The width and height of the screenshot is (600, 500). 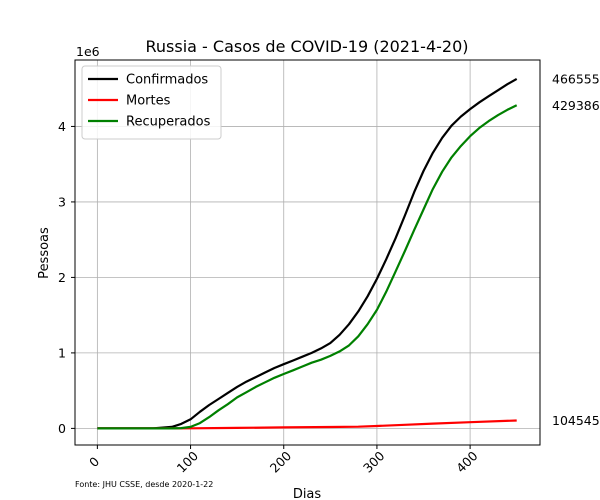 I want to click on end-label-confirmados: 466555, so click(x=576, y=78).